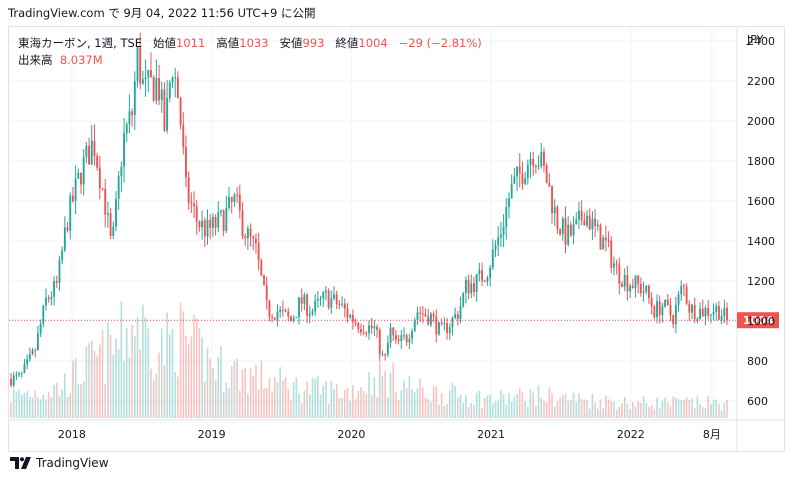  I want to click on tradingview-logo-icon, so click(20, 463).